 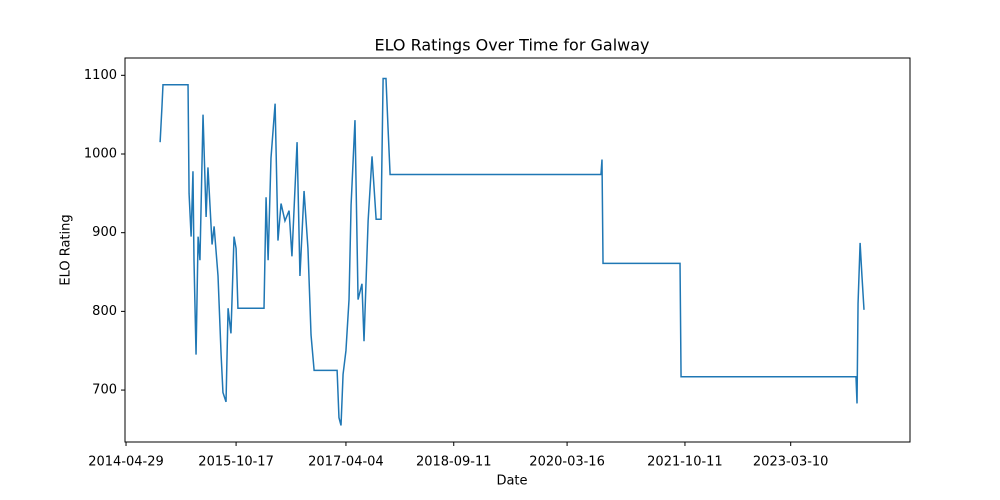 I want to click on y-tick-label: 1100, so click(x=100, y=75).